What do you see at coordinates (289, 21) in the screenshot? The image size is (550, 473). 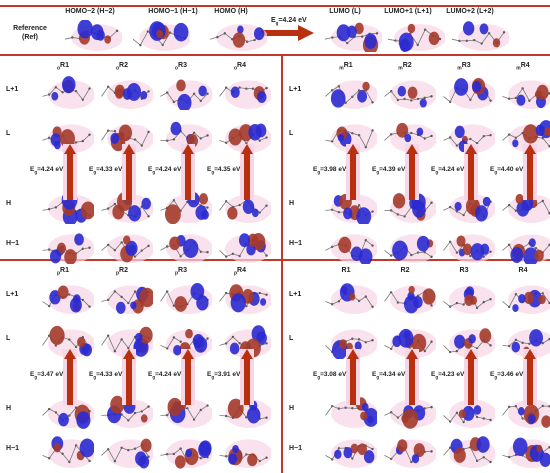 I see `reference-gap-label: Eg=4.24 eV` at bounding box center [289, 21].